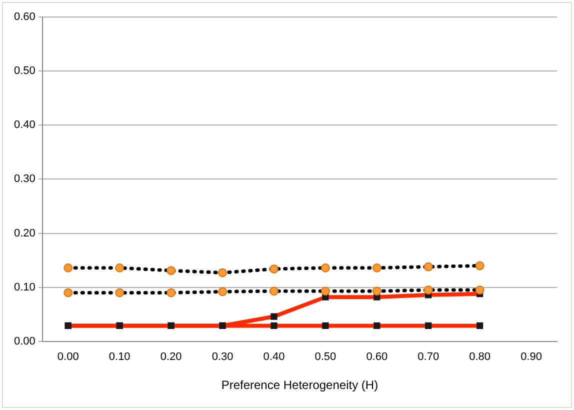 The height and width of the screenshot is (410, 574). What do you see at coordinates (25, 17) in the screenshot?
I see `y-tick-label: 0.60` at bounding box center [25, 17].